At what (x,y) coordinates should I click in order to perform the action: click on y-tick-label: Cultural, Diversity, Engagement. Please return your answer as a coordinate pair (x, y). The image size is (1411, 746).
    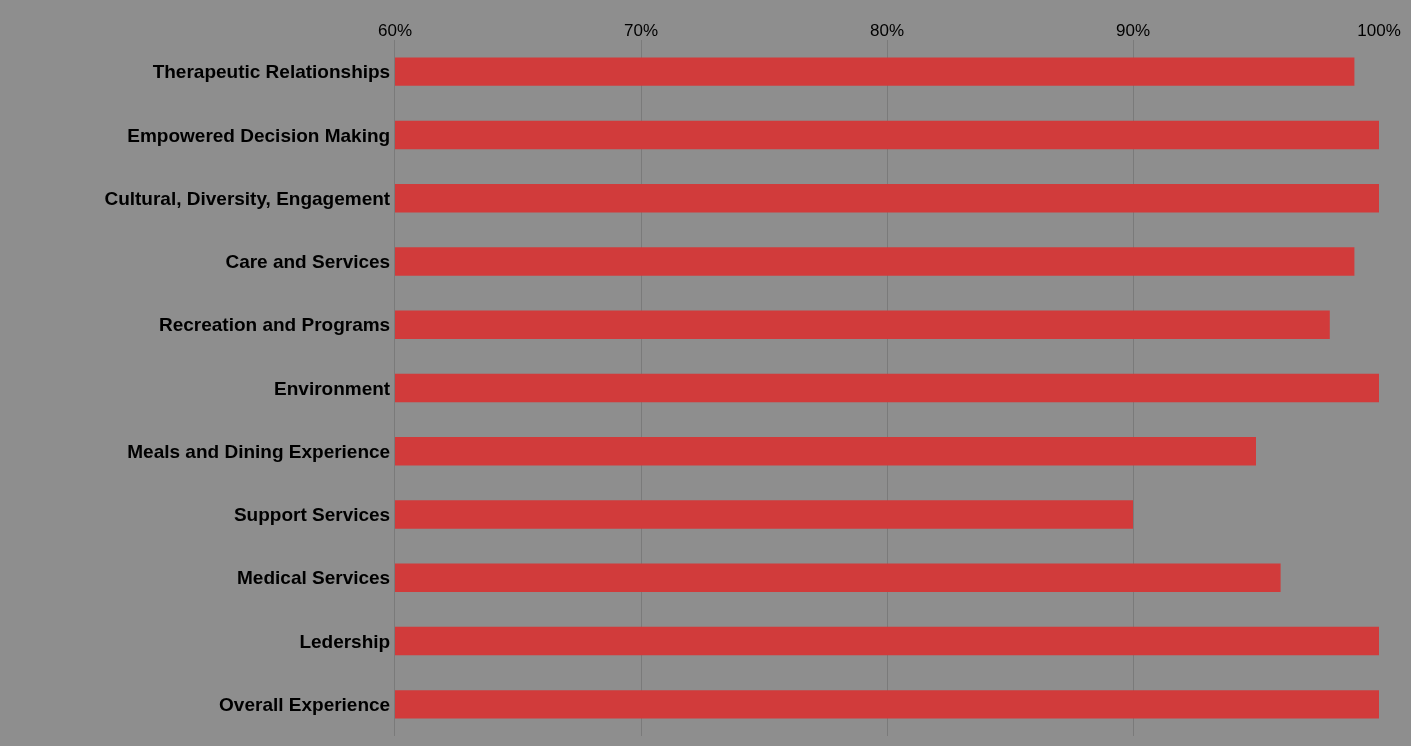
    Looking at the image, I should click on (247, 198).